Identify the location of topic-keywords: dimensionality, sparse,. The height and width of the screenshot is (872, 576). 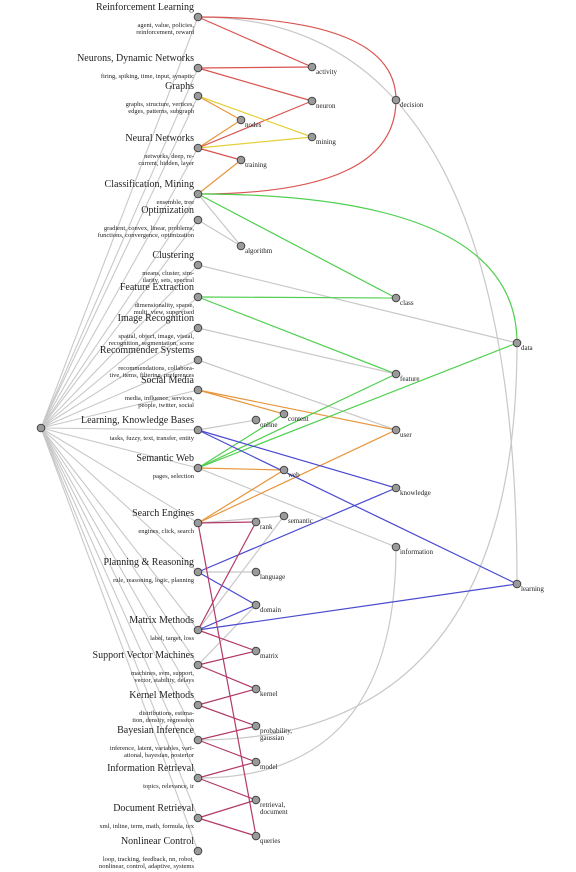
(165, 305).